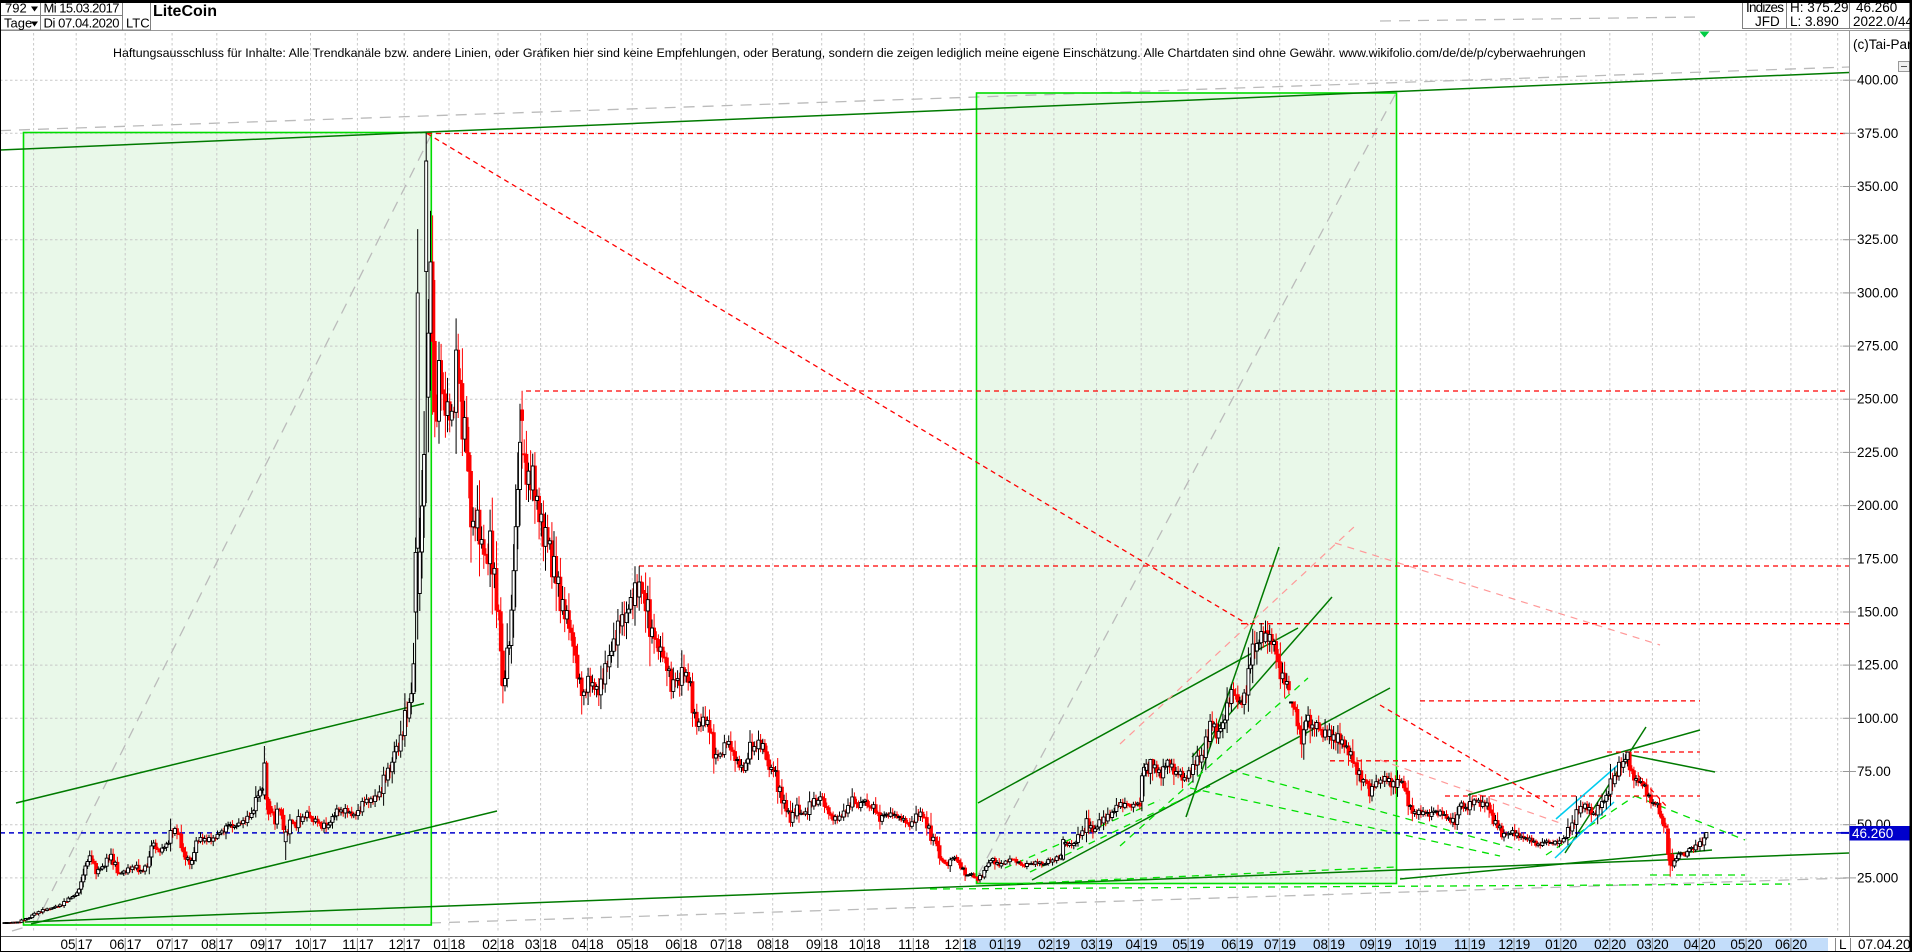 This screenshot has height=952, width=1912. I want to click on svg-text: Di 07.04.2020, so click(82, 23).